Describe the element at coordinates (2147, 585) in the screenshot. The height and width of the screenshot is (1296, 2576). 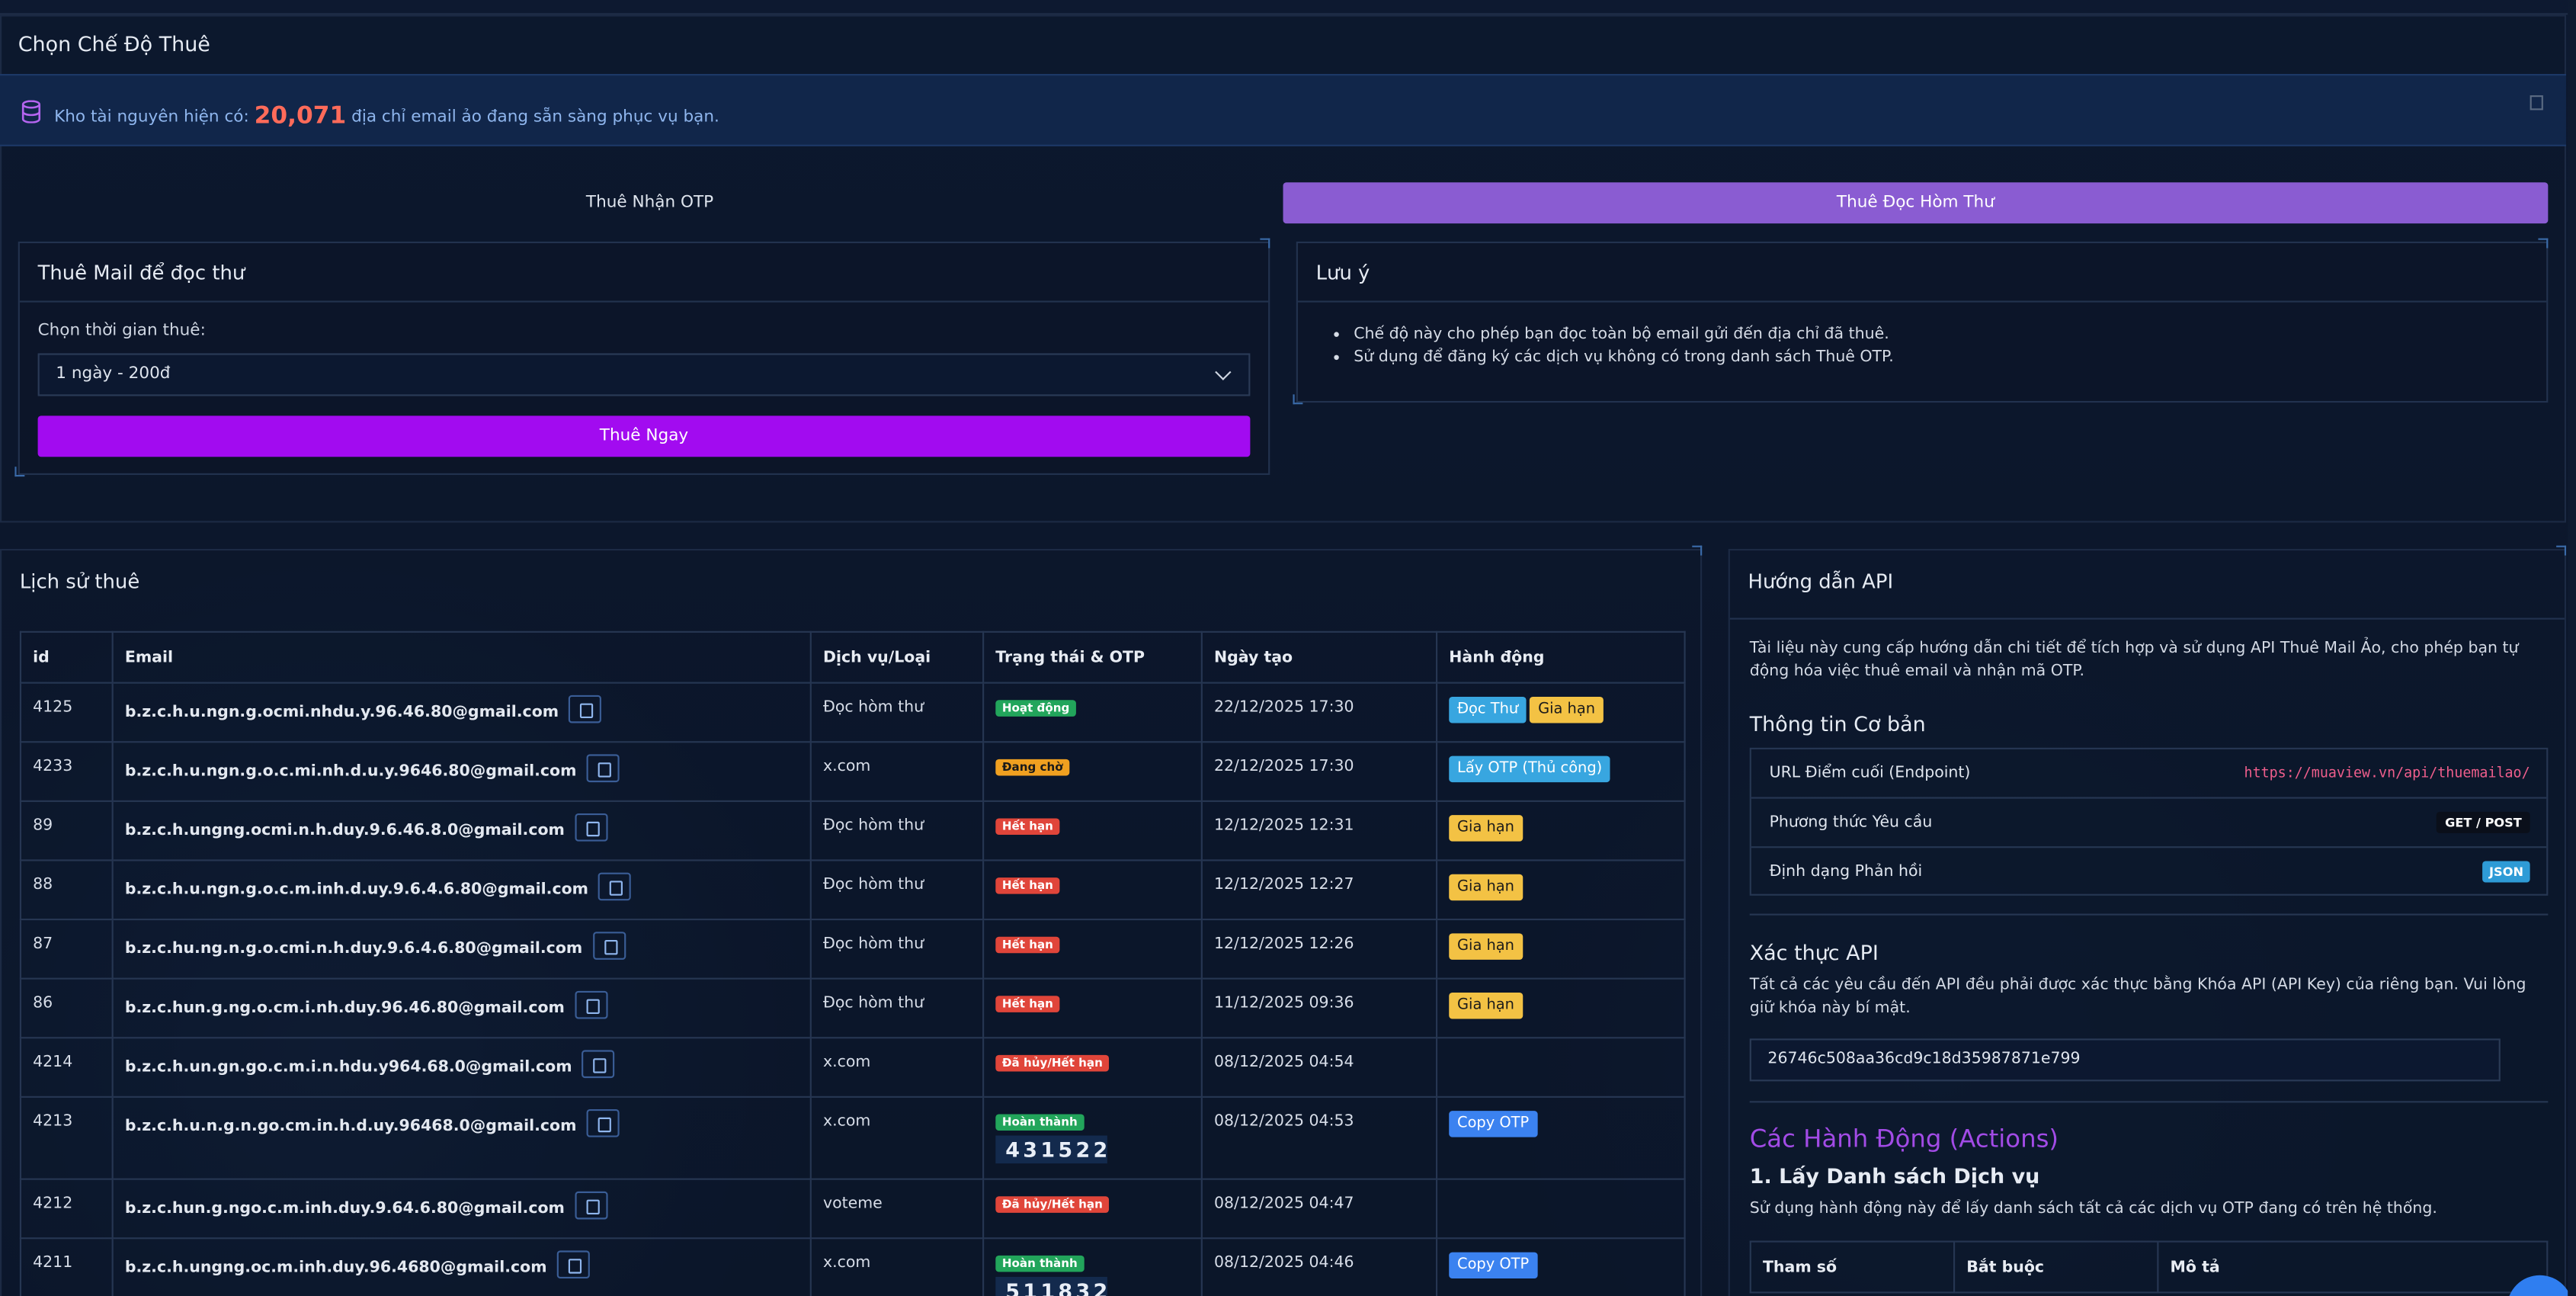
I see `api-guide-title: Hướng dẫn API` at that location.